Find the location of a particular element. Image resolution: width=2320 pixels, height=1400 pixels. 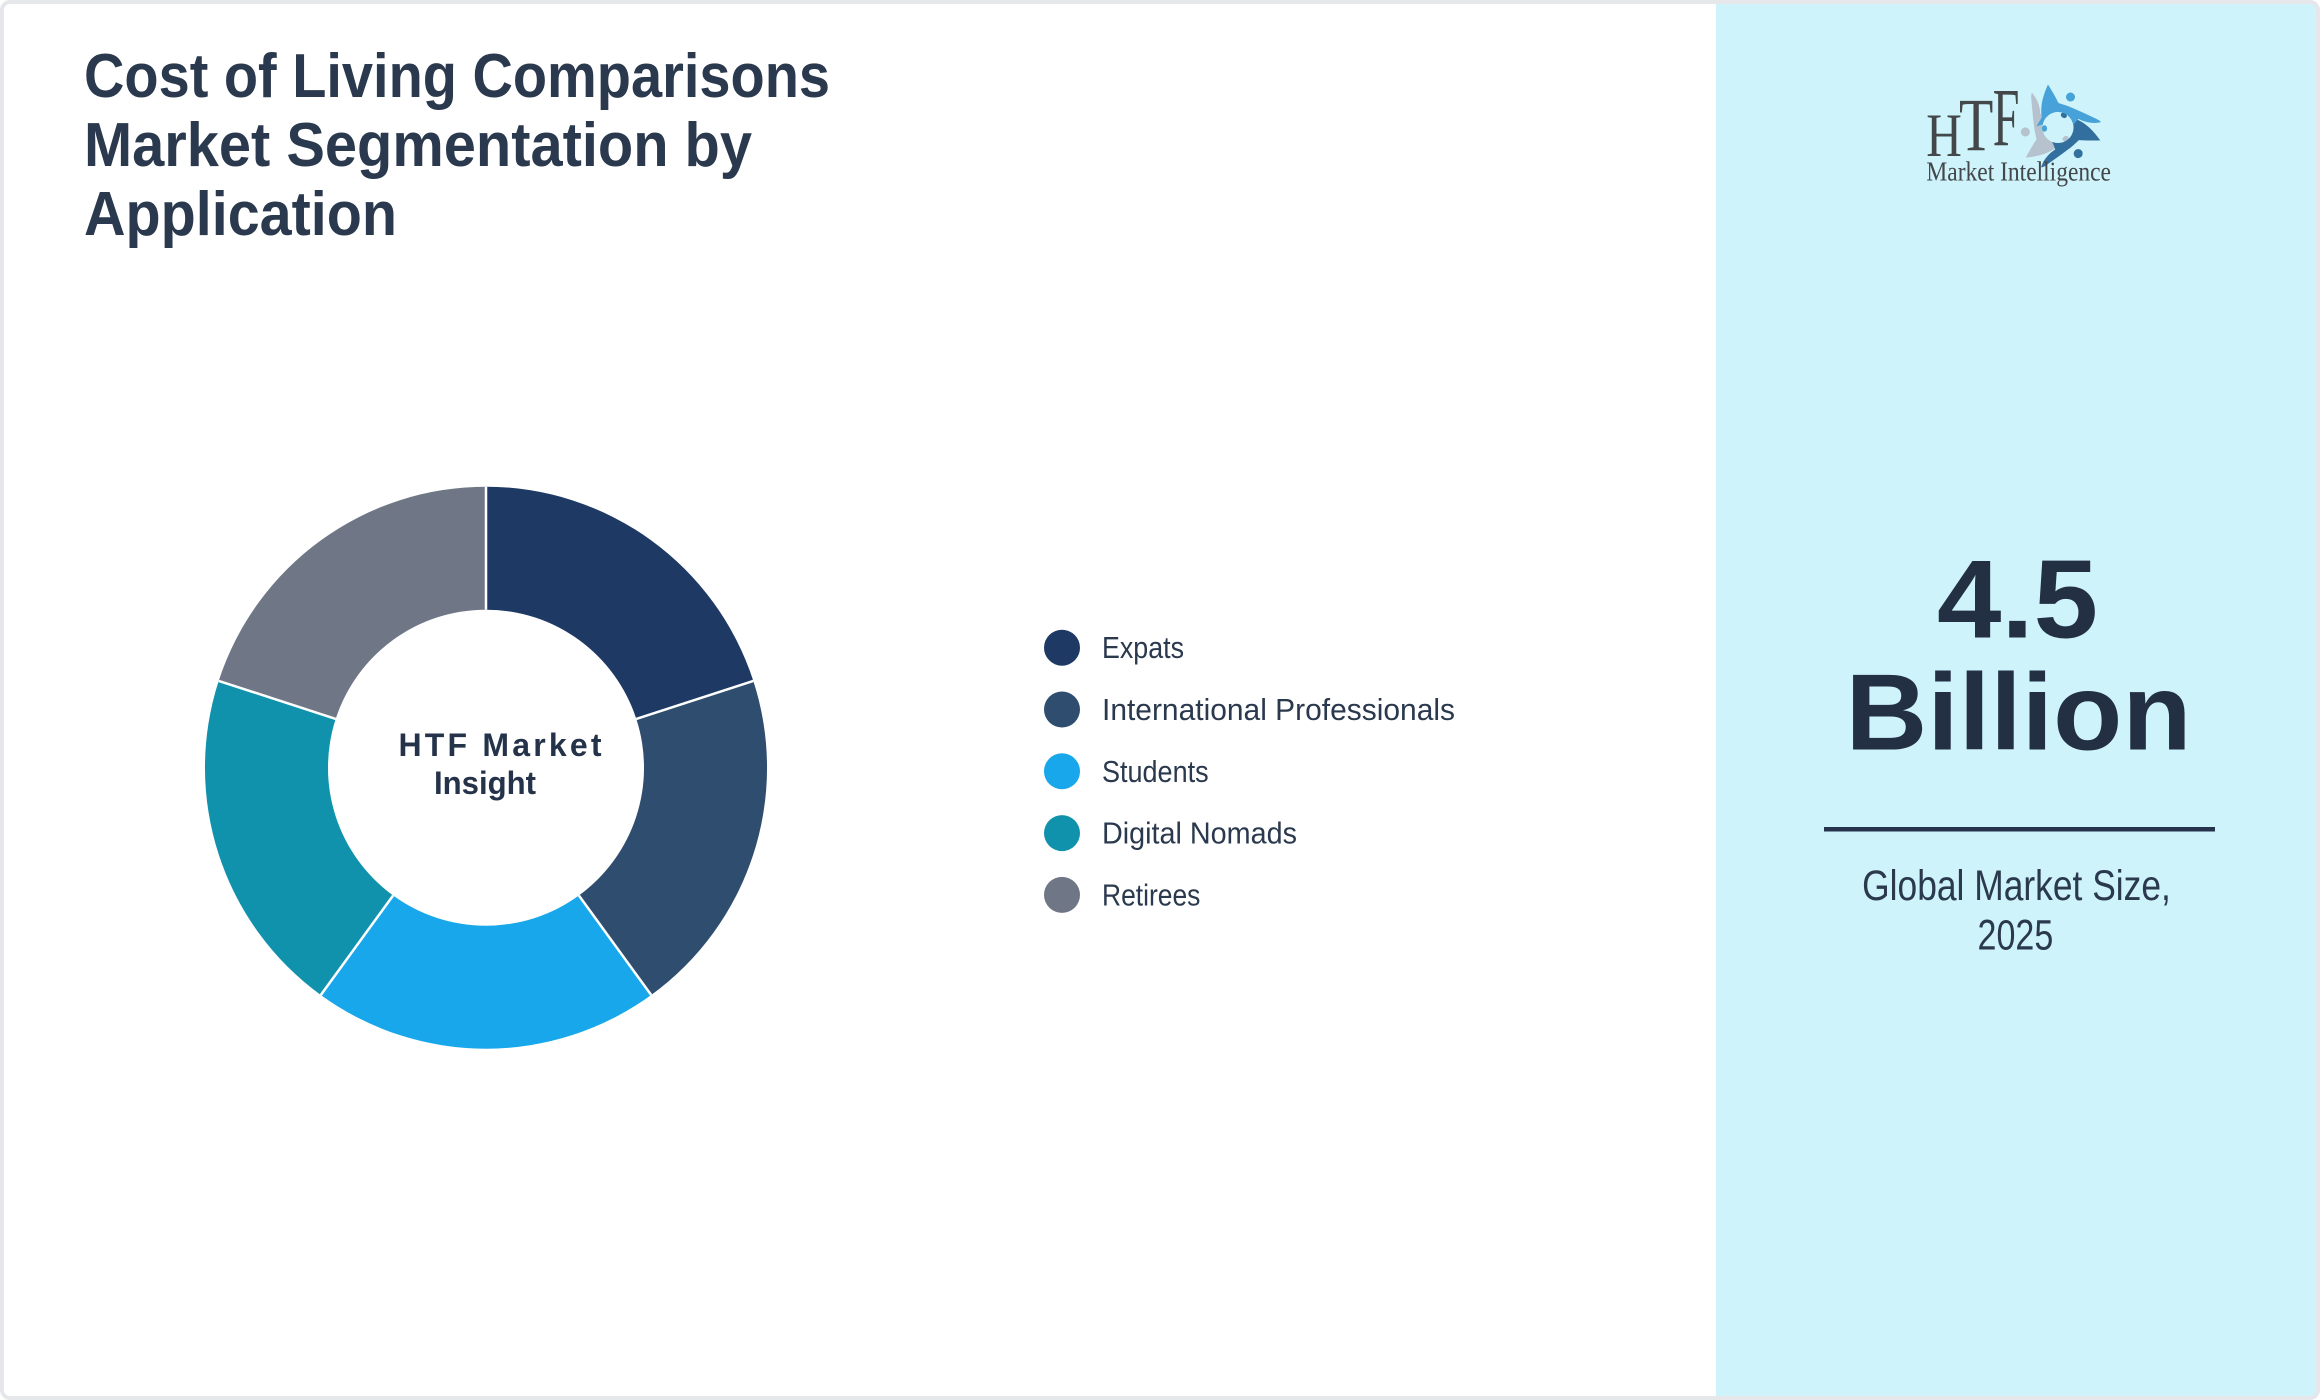

svg-text: 2025 is located at coordinates (2016, 936).